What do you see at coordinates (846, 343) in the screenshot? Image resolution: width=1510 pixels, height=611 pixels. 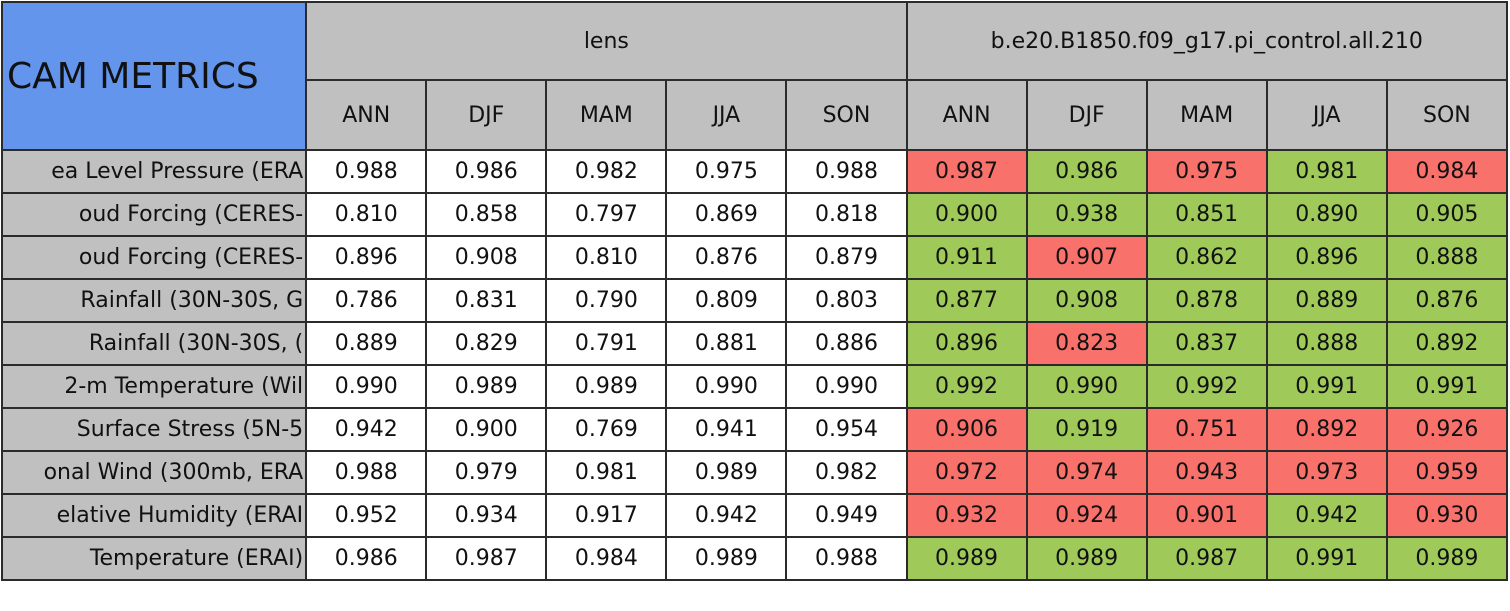 I see `lens-value: 0.886` at bounding box center [846, 343].